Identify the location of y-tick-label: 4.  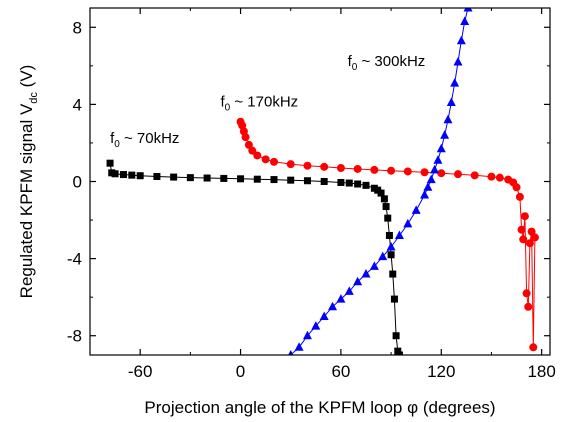
(77, 104).